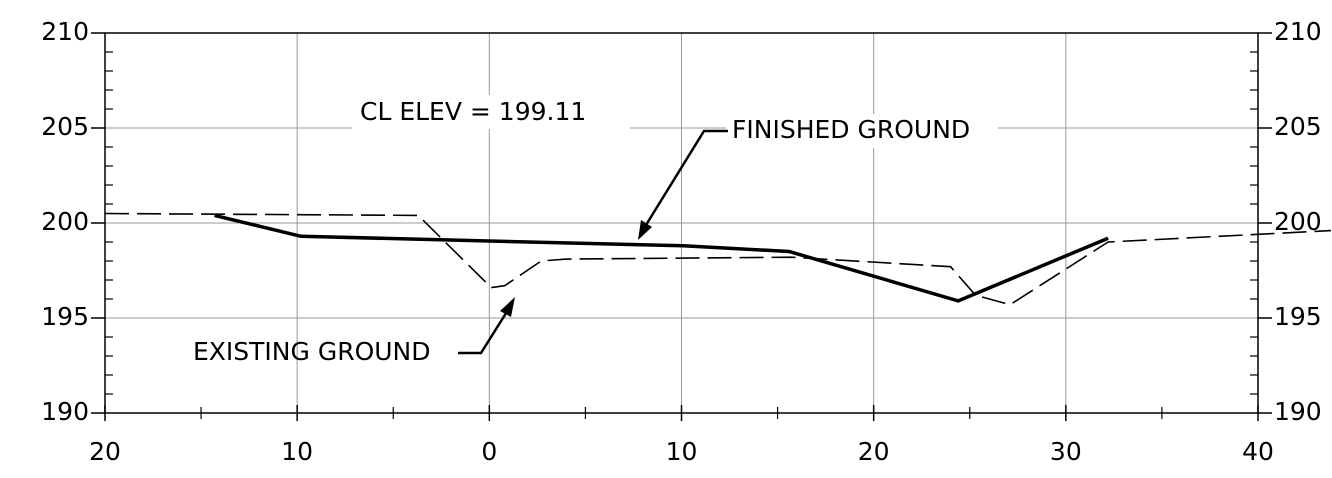  I want to click on x-tick-label: 0, so click(489, 451).